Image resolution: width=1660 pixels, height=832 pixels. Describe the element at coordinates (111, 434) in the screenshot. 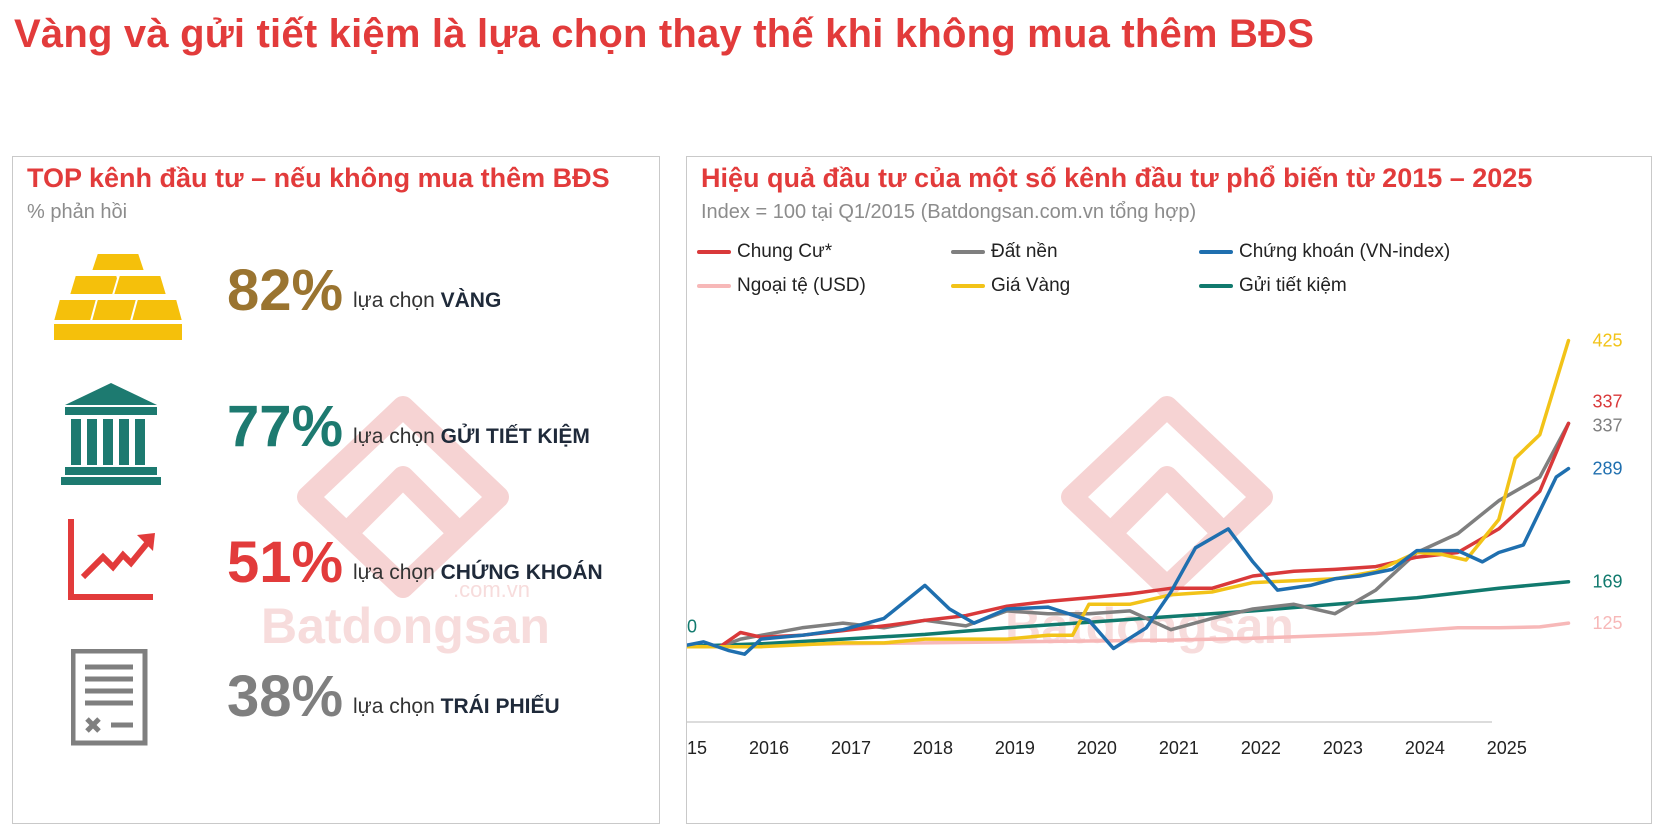

I see `bank-icon` at that location.